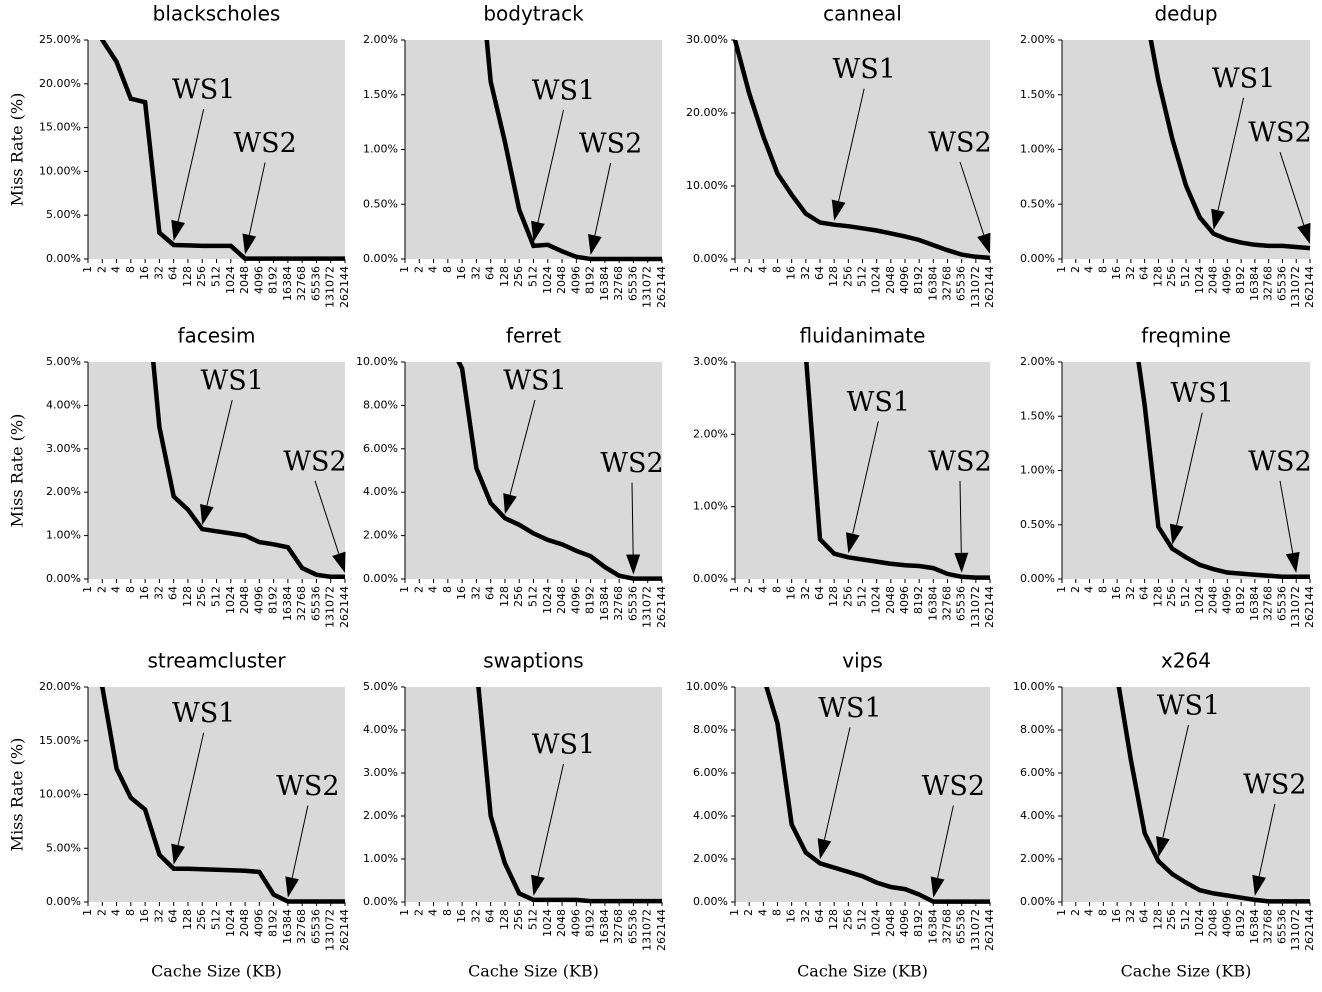 Image resolution: width=1322 pixels, height=992 pixels. I want to click on x-tick-label: 16384, so click(1254, 926).